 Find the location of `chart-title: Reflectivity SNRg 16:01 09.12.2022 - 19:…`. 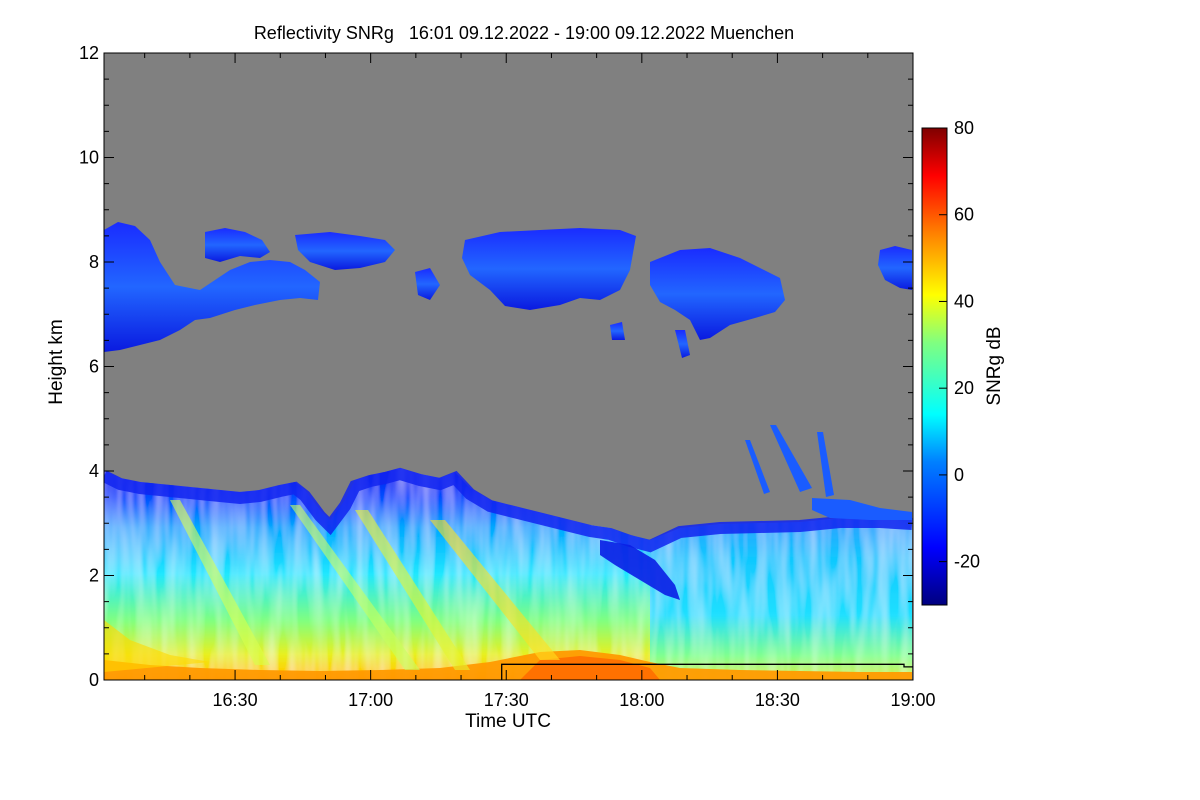

chart-title: Reflectivity SNRg 16:01 09.12.2022 - 19:… is located at coordinates (524, 33).